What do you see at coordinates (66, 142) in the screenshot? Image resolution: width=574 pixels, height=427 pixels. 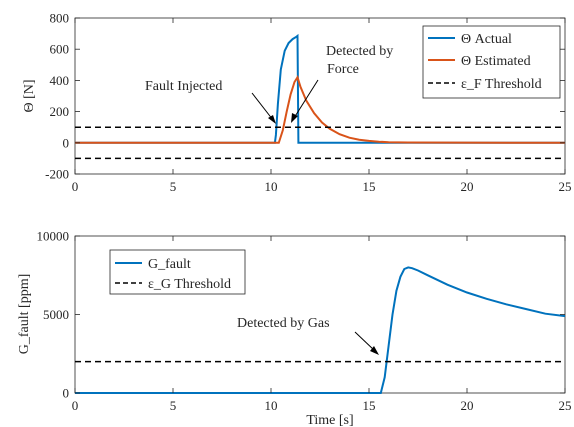 I see `y-tick-label-0-0: 0` at bounding box center [66, 142].